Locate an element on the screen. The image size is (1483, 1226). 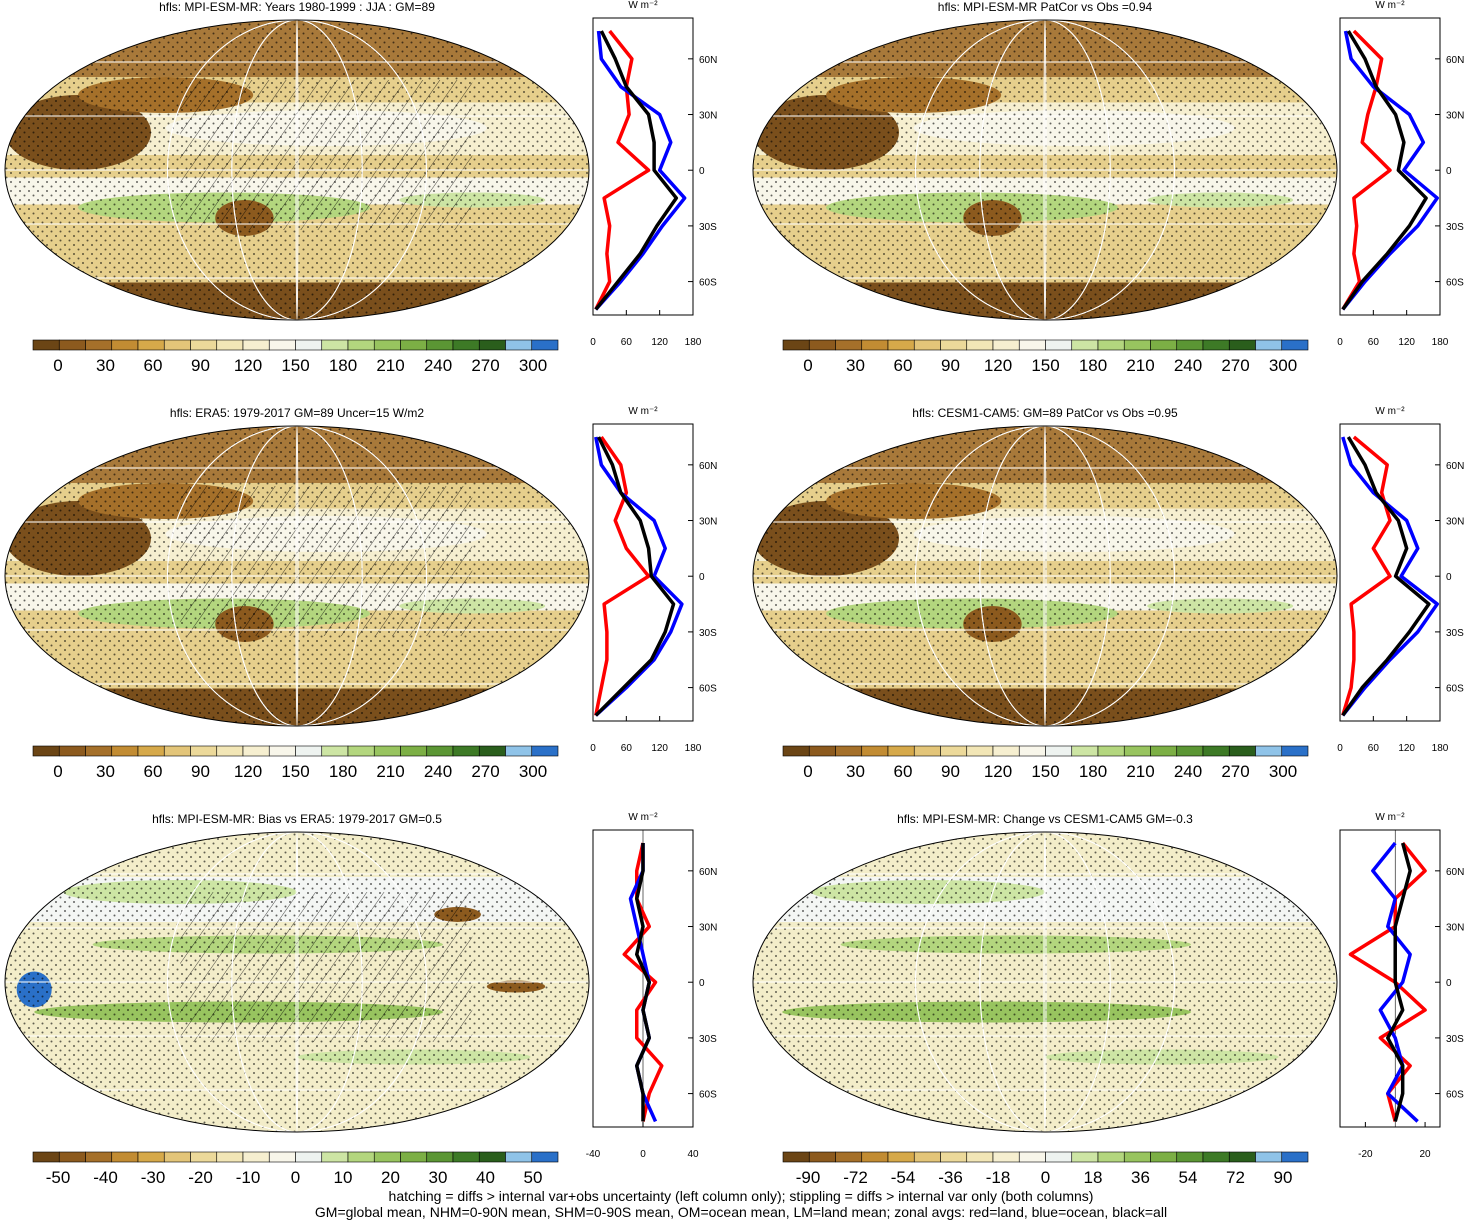
x-tick-label: -20 is located at coordinates (1365, 1154).